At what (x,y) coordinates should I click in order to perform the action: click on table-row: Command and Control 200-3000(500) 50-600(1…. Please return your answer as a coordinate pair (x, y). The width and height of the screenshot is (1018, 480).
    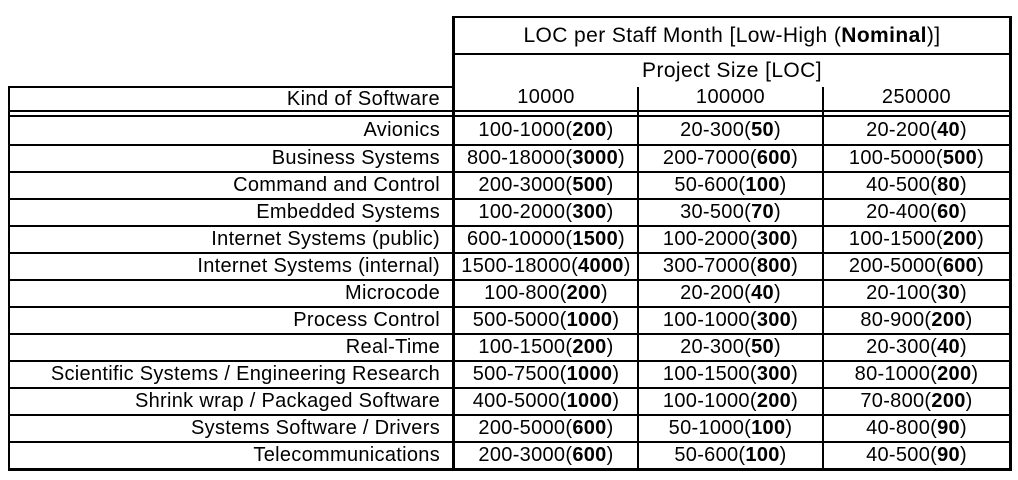
    Looking at the image, I should click on (510, 184).